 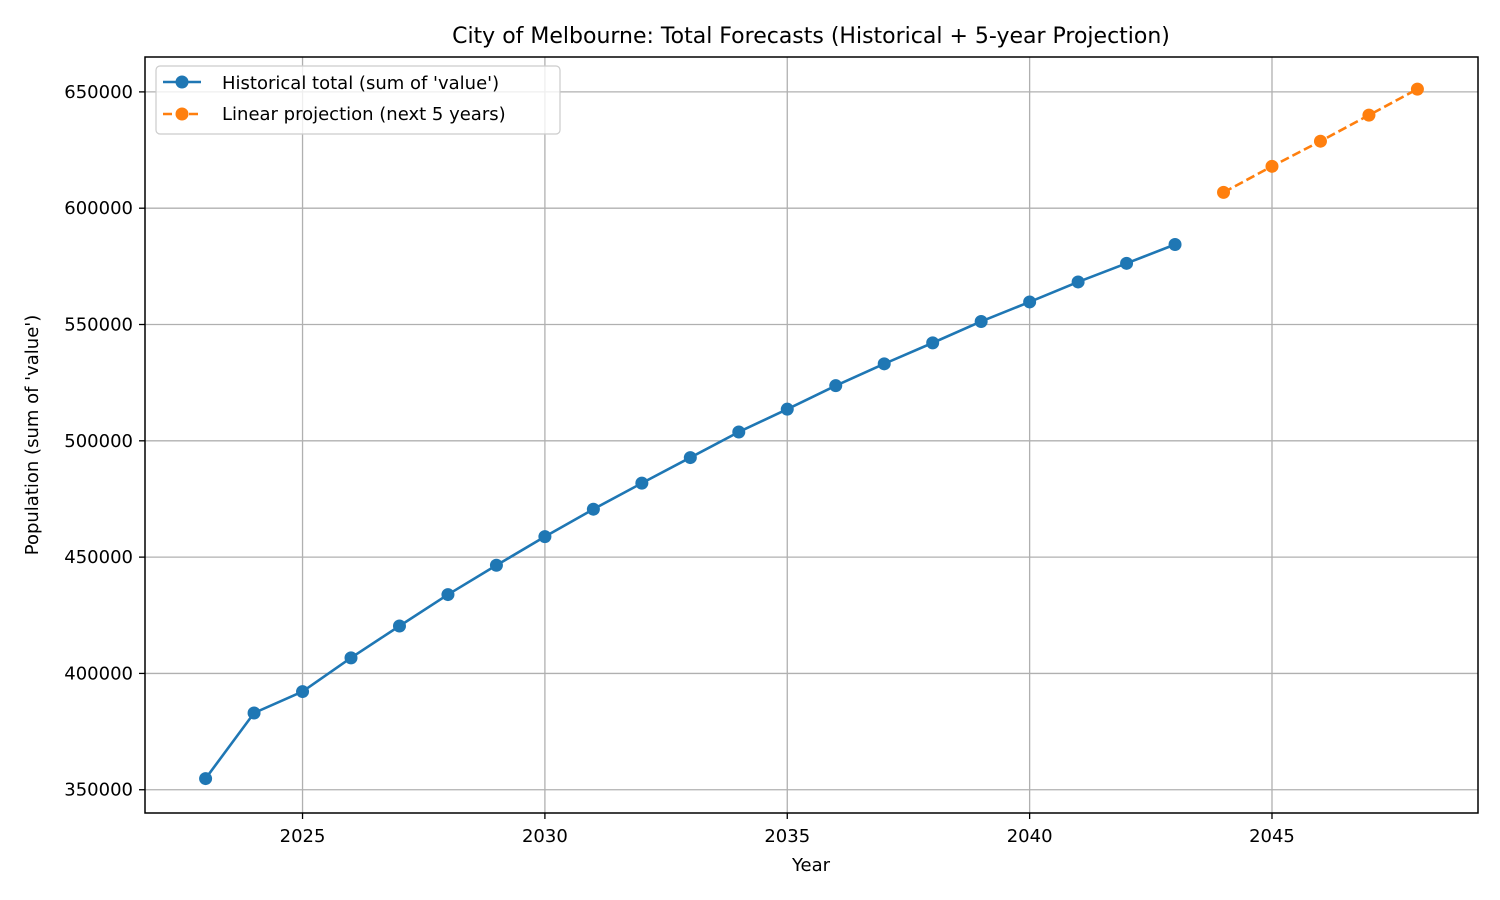 I want to click on legend-label: Linear projection (next 5 years), so click(x=364, y=114).